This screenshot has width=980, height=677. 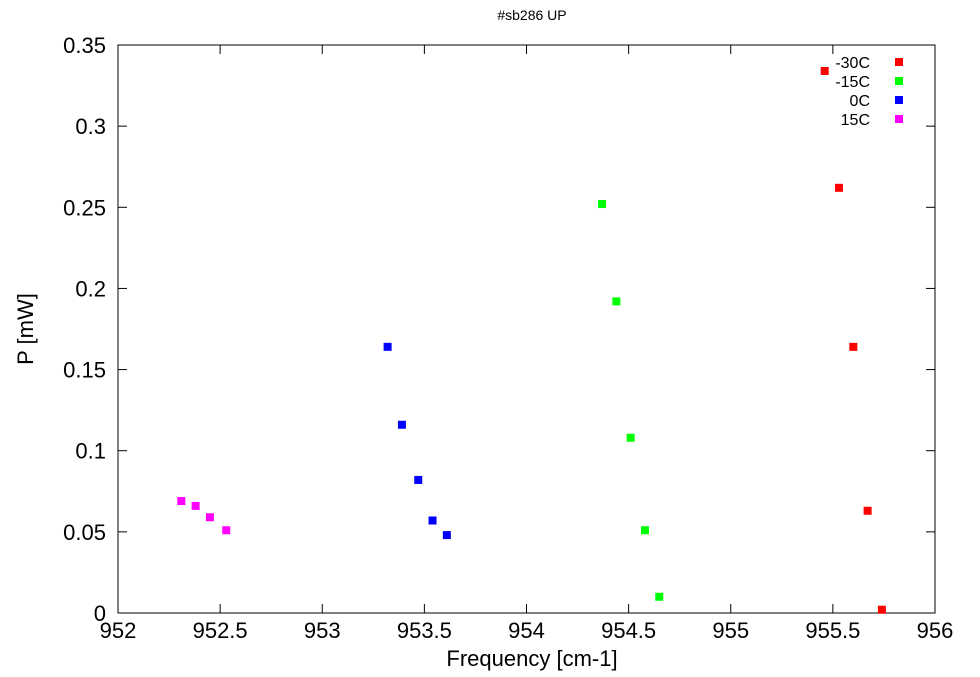 What do you see at coordinates (852, 82) in the screenshot?
I see `legend-label: -15C` at bounding box center [852, 82].